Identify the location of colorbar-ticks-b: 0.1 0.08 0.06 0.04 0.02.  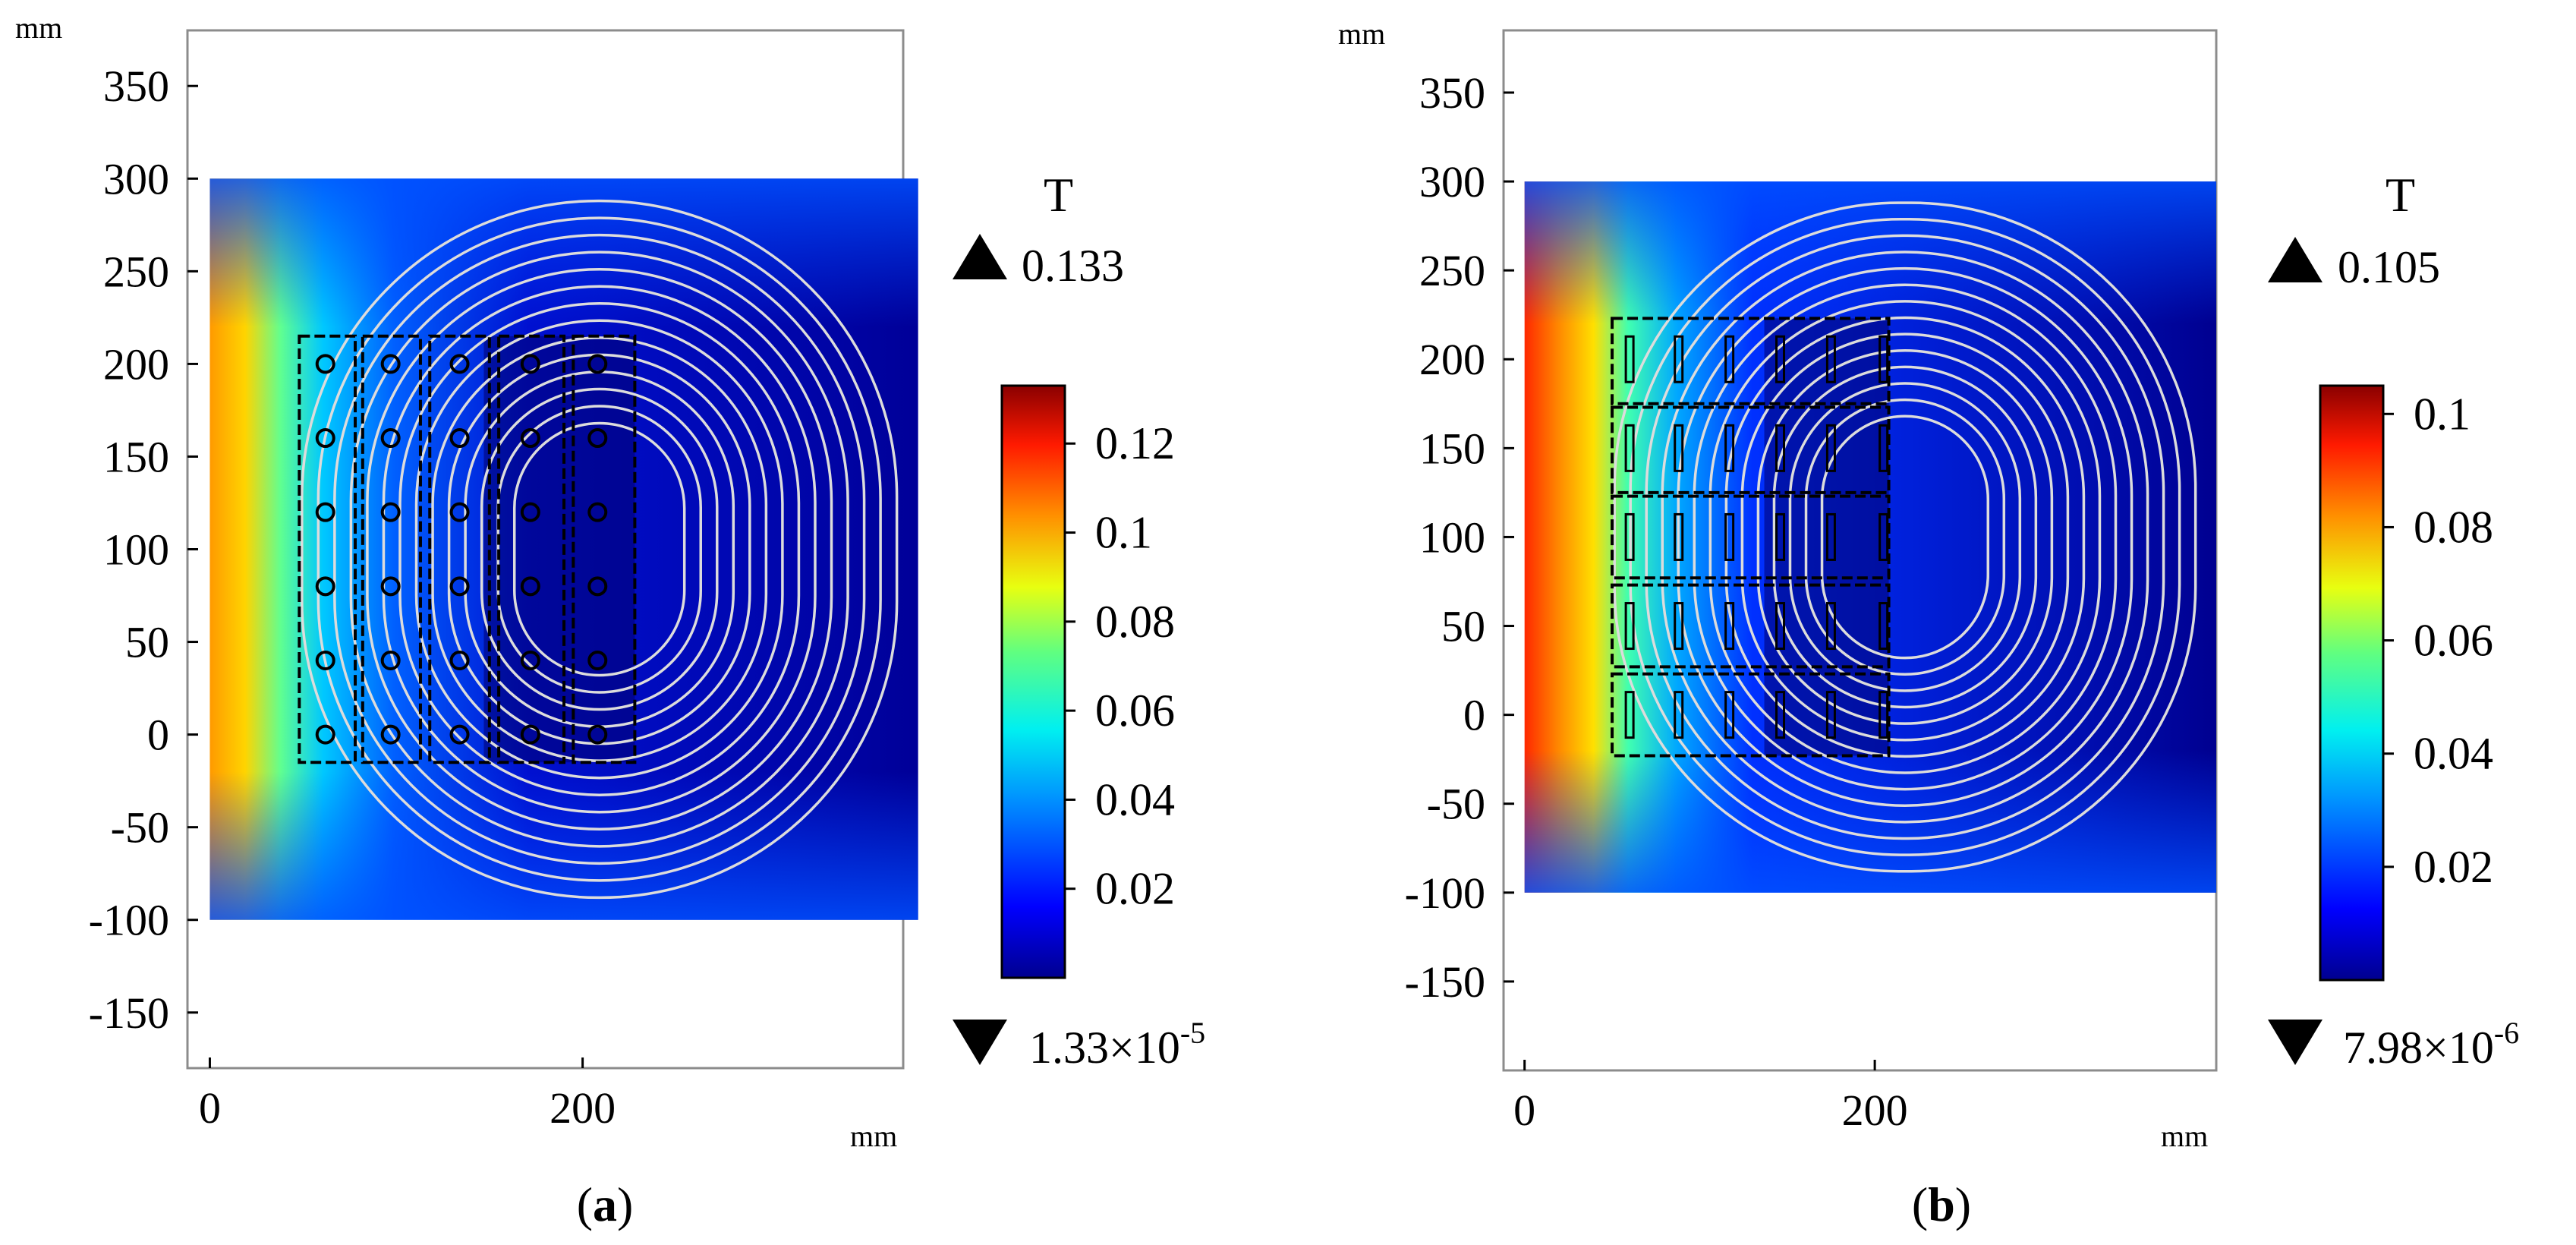
(2438, 640).